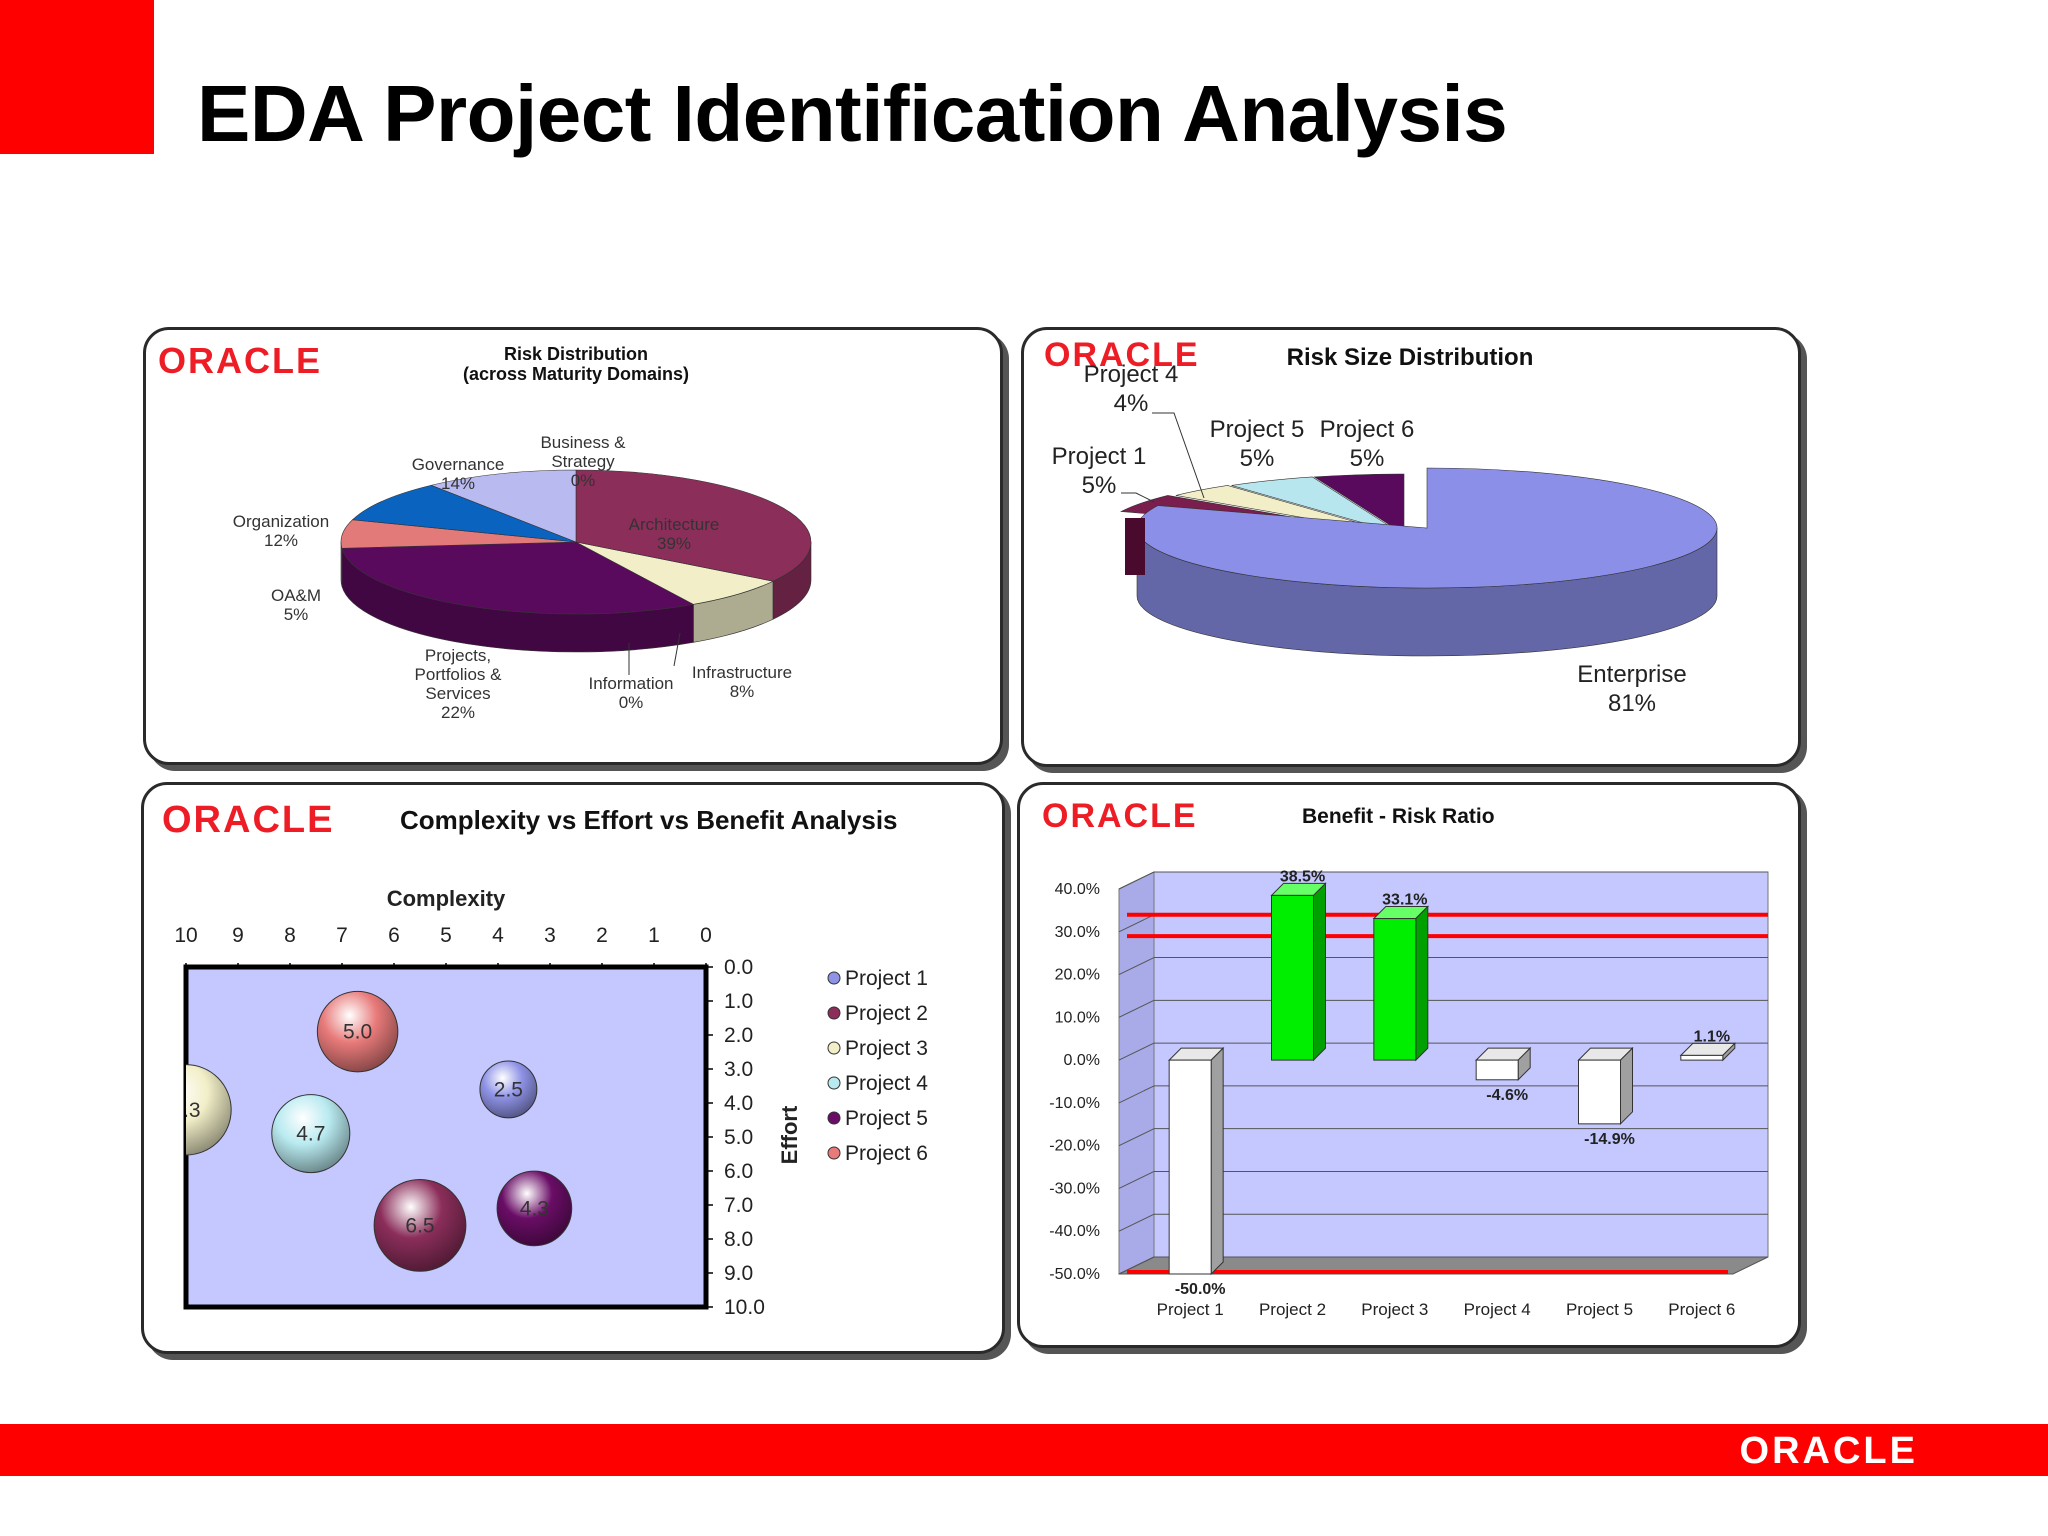  What do you see at coordinates (419, 1225) in the screenshot?
I see `bubble-label: 6.5` at bounding box center [419, 1225].